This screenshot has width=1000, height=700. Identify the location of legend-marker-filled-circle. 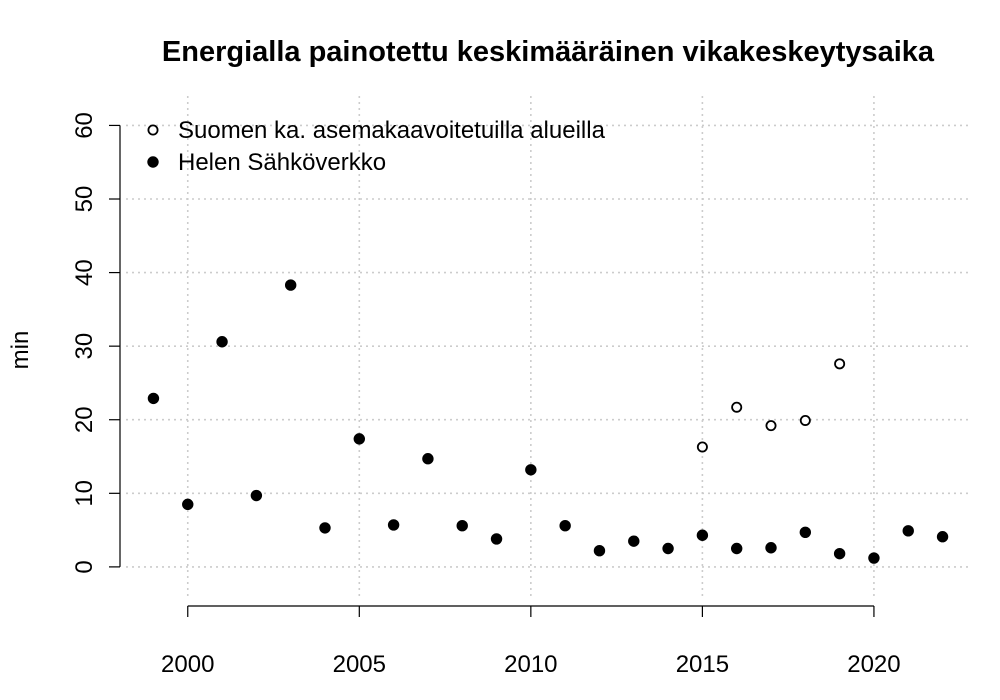
(153, 162).